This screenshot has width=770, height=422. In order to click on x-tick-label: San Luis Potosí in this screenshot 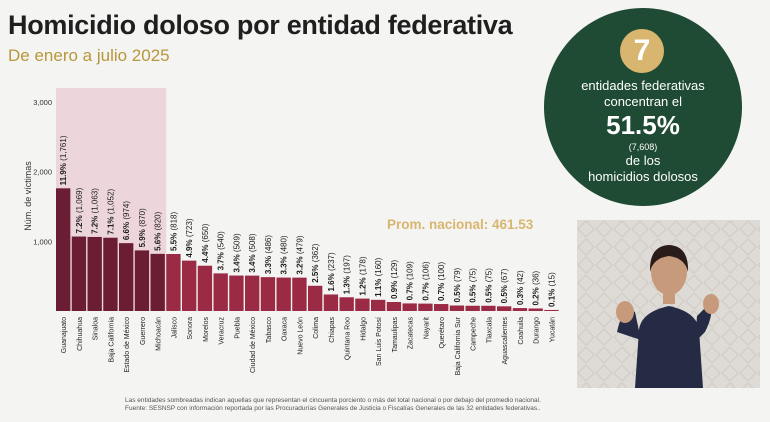, I will do `click(379, 341)`.